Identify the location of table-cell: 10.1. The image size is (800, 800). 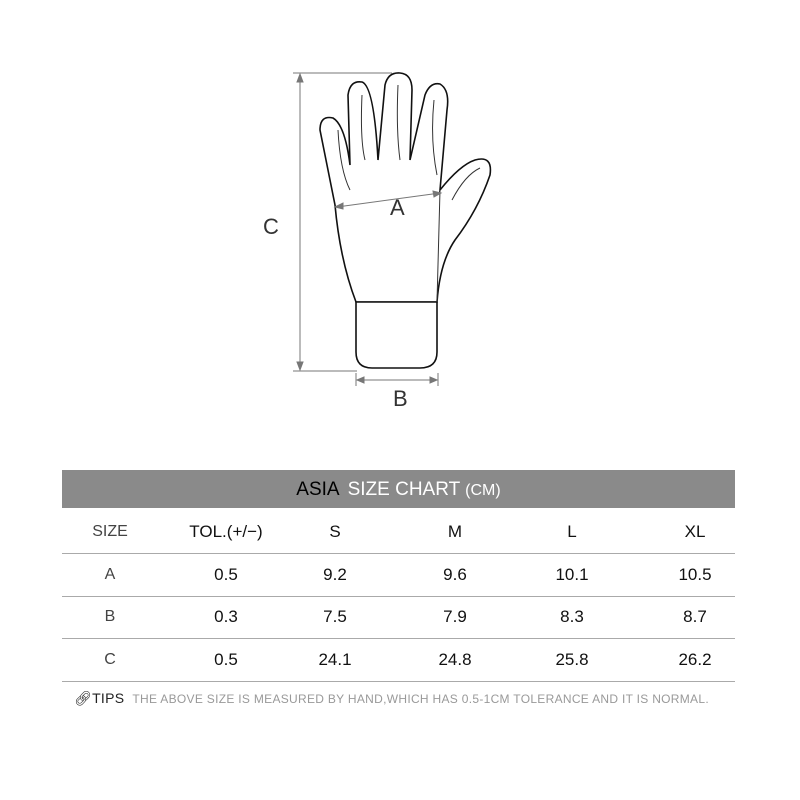
(572, 574).